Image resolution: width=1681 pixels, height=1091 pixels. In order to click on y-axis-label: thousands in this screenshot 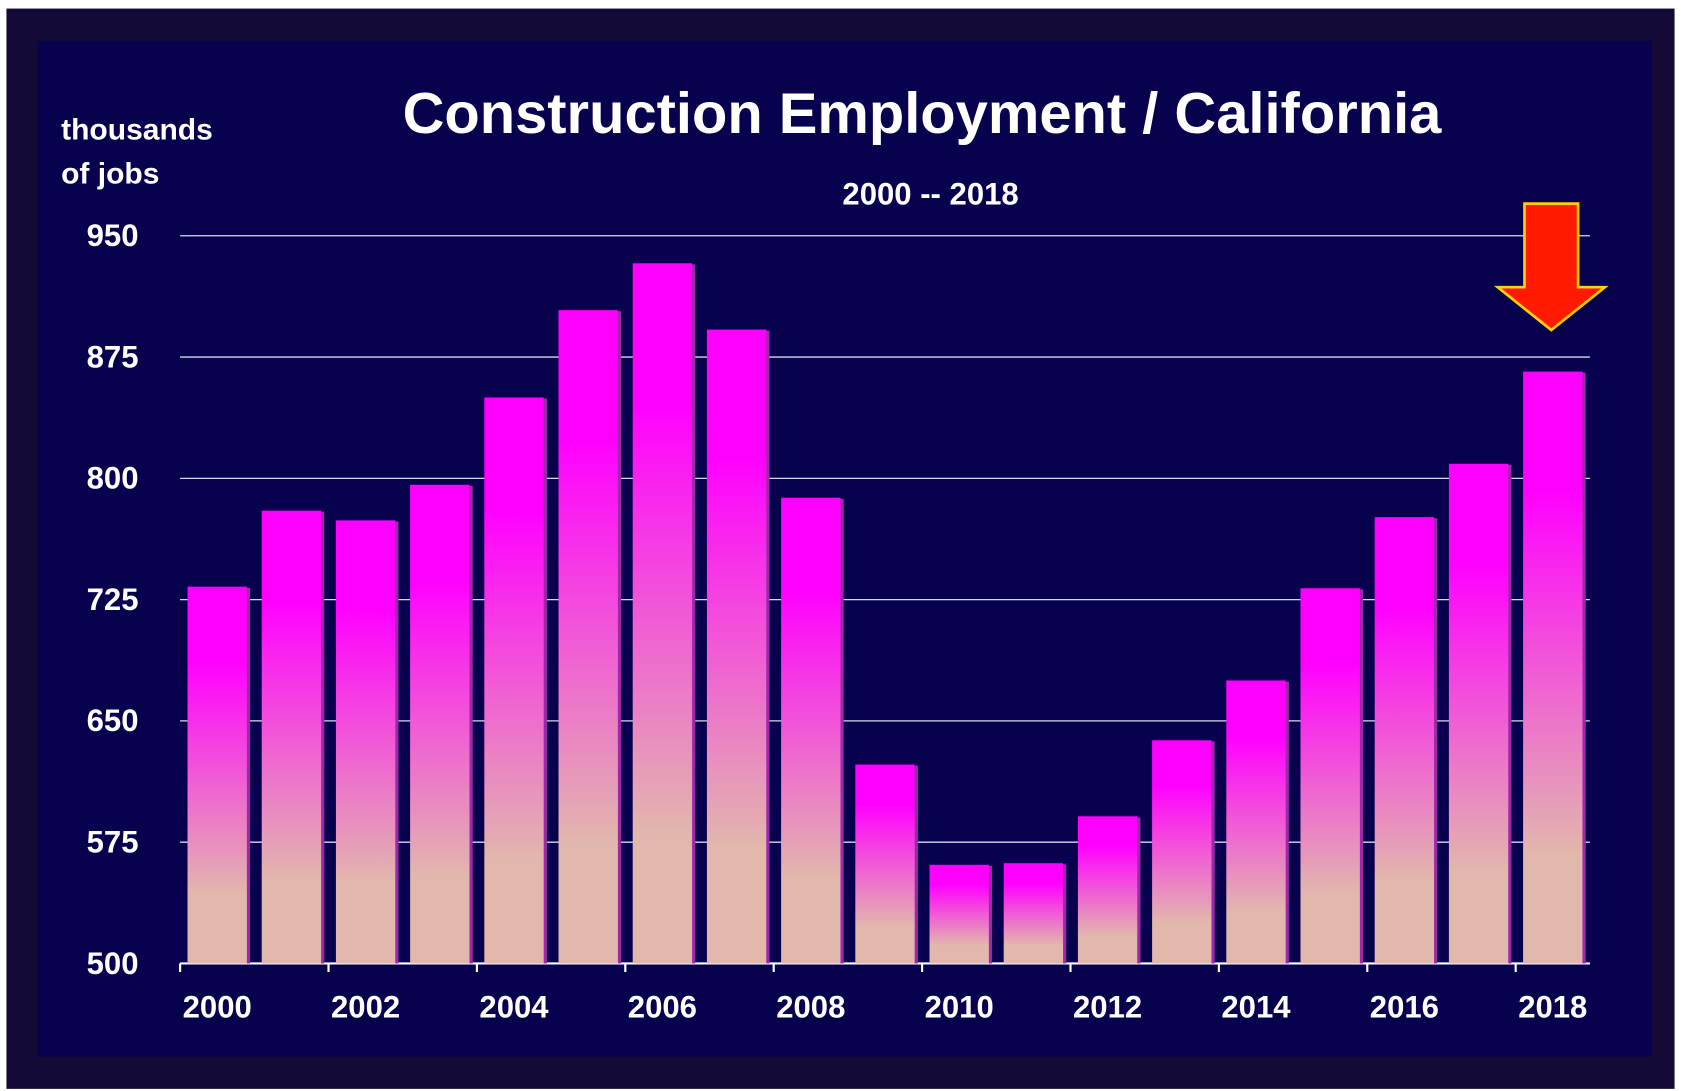, I will do `click(137, 130)`.